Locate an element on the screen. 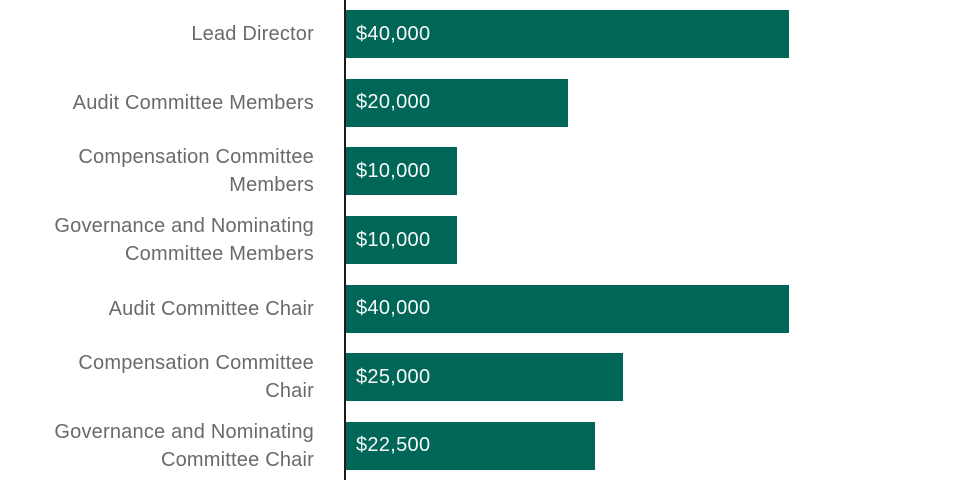 This screenshot has width=978, height=480. category-label: Audit Committee Members is located at coordinates (157, 103).